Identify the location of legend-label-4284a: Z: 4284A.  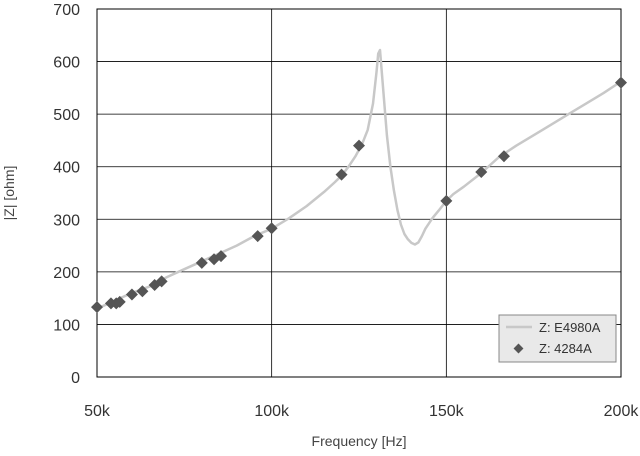
(565, 348).